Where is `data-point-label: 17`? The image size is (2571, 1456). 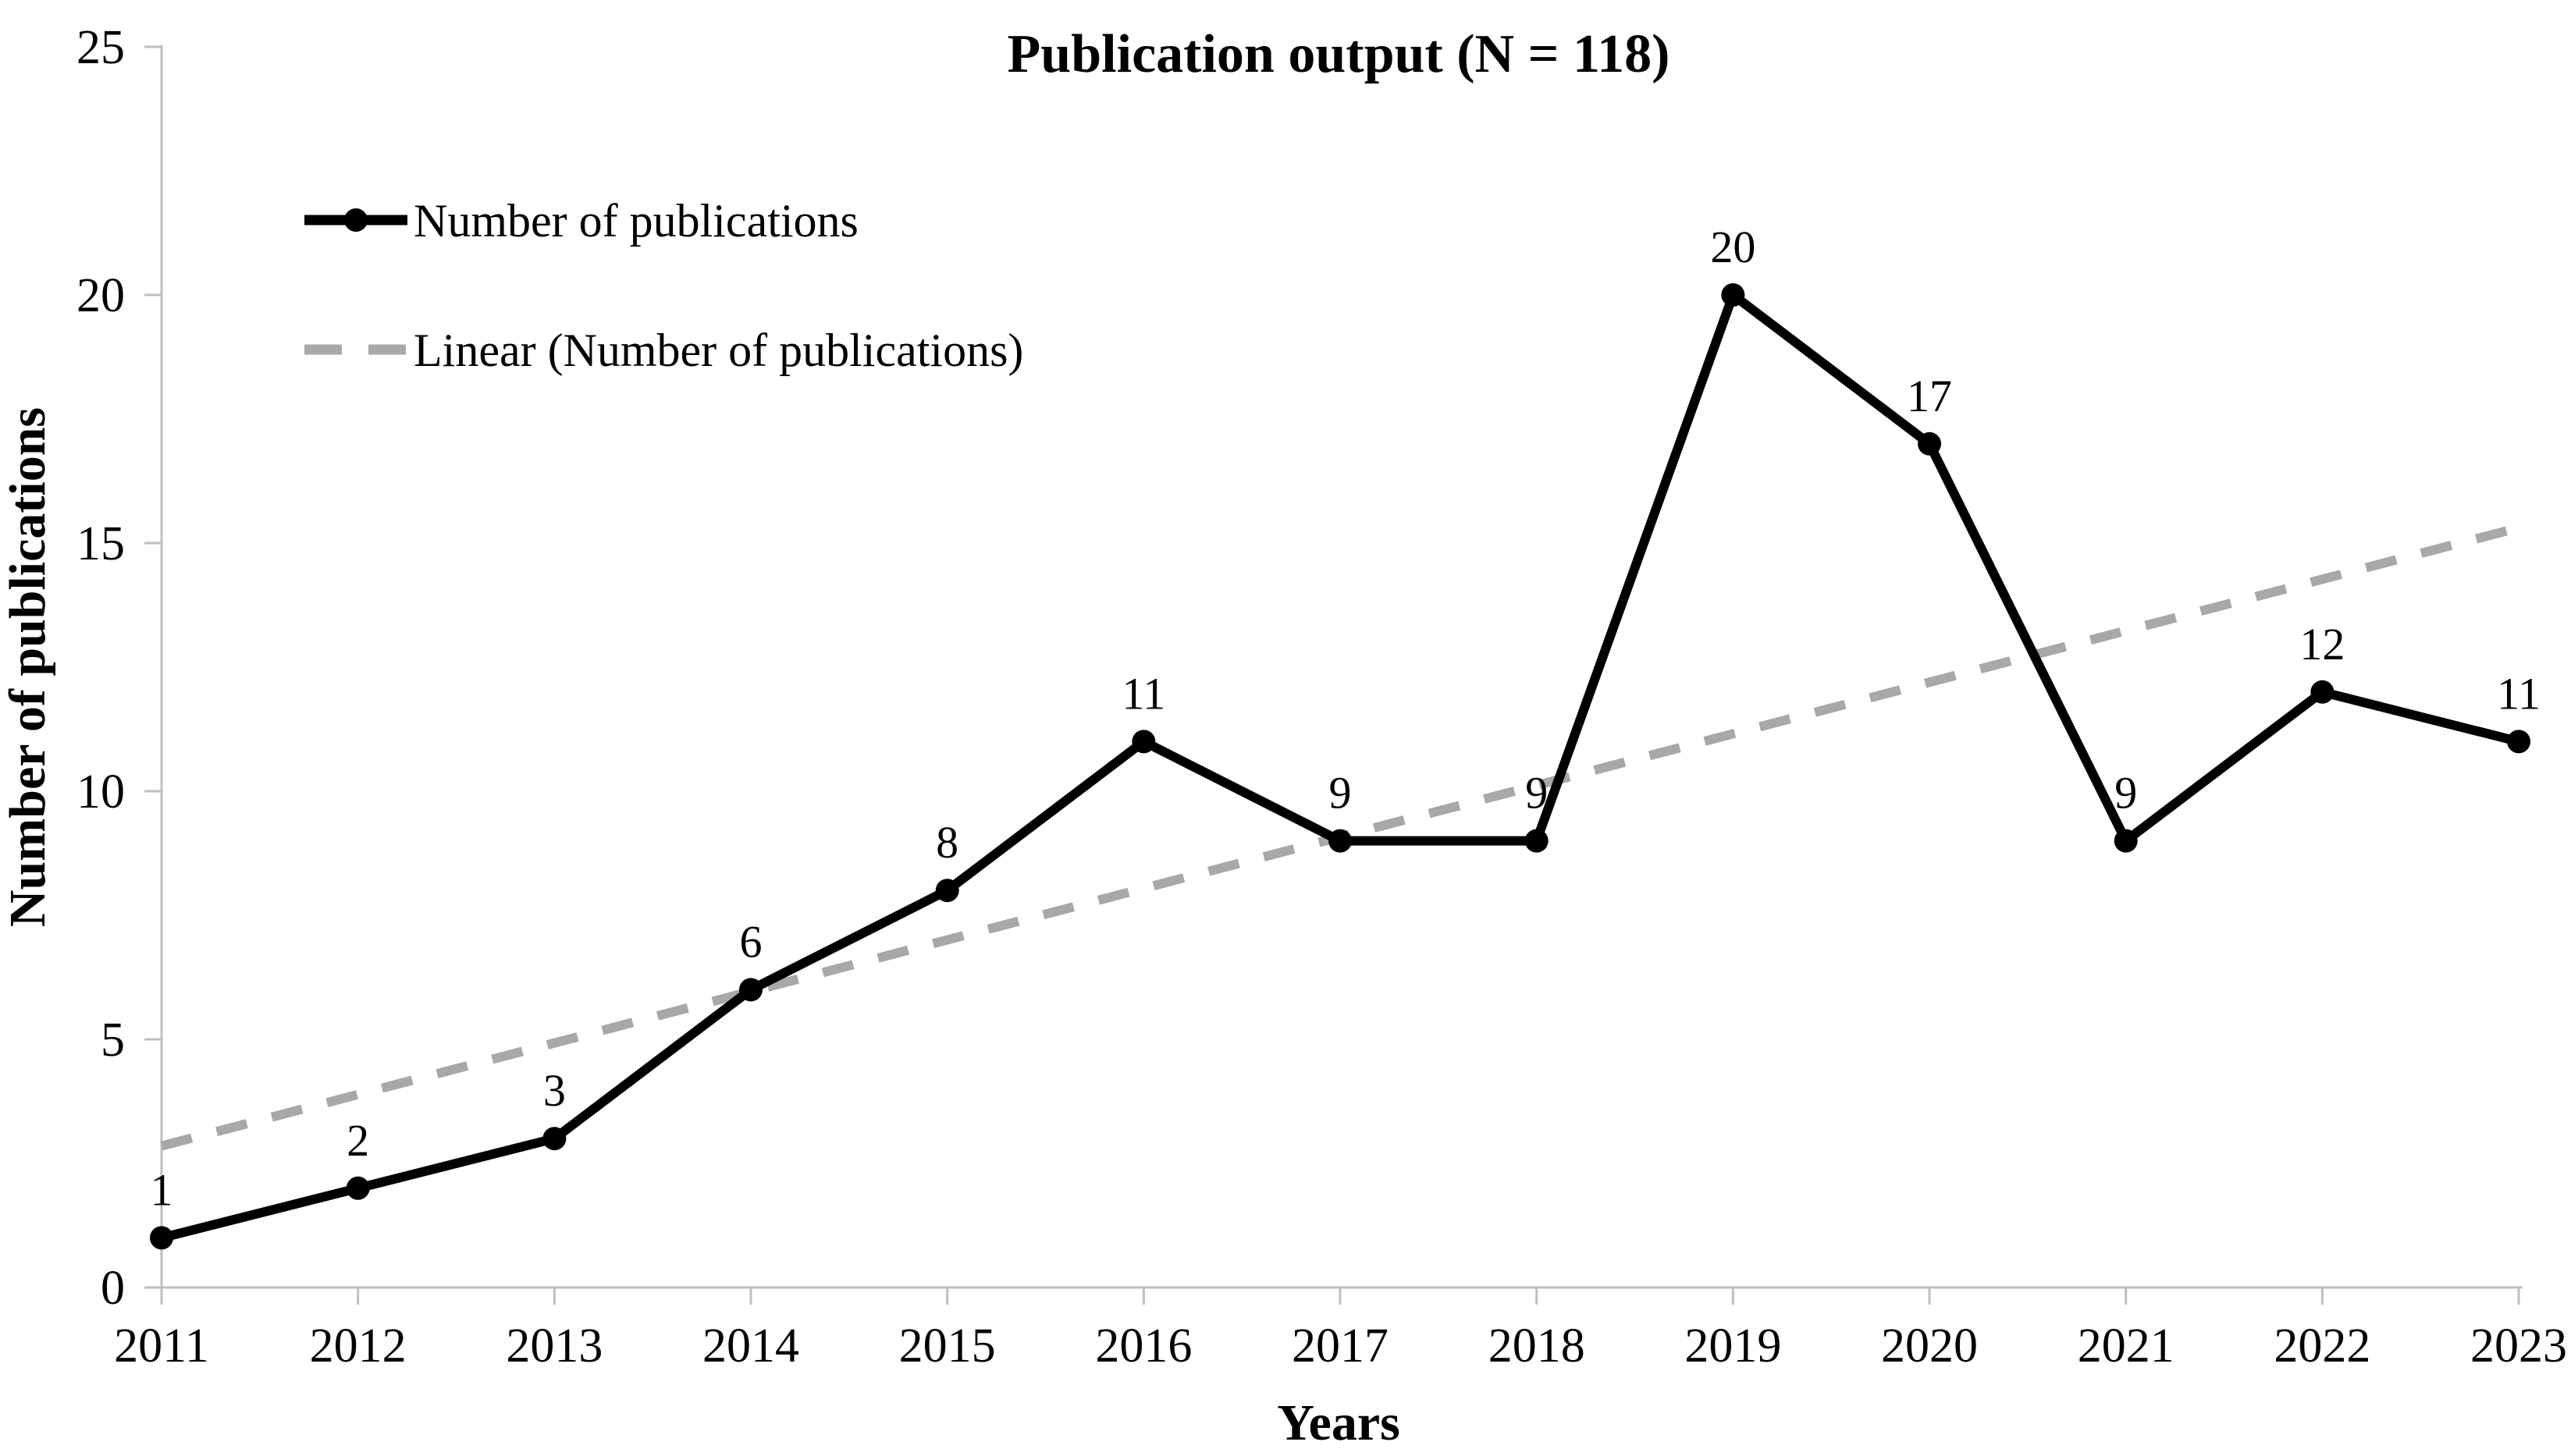 data-point-label: 17 is located at coordinates (1929, 396).